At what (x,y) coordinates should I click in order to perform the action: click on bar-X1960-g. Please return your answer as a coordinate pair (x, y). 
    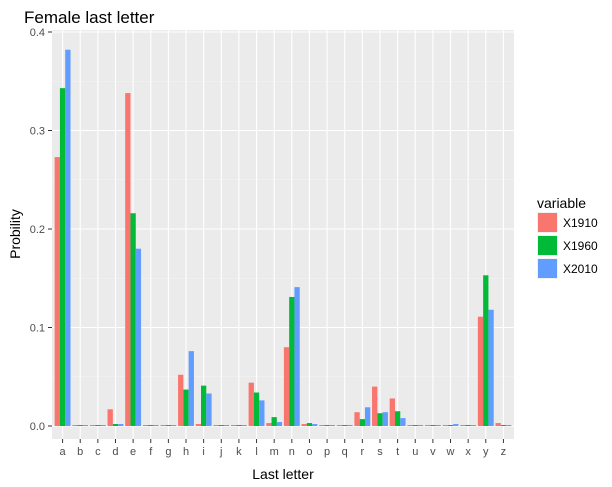
    Looking at the image, I should click on (168, 425).